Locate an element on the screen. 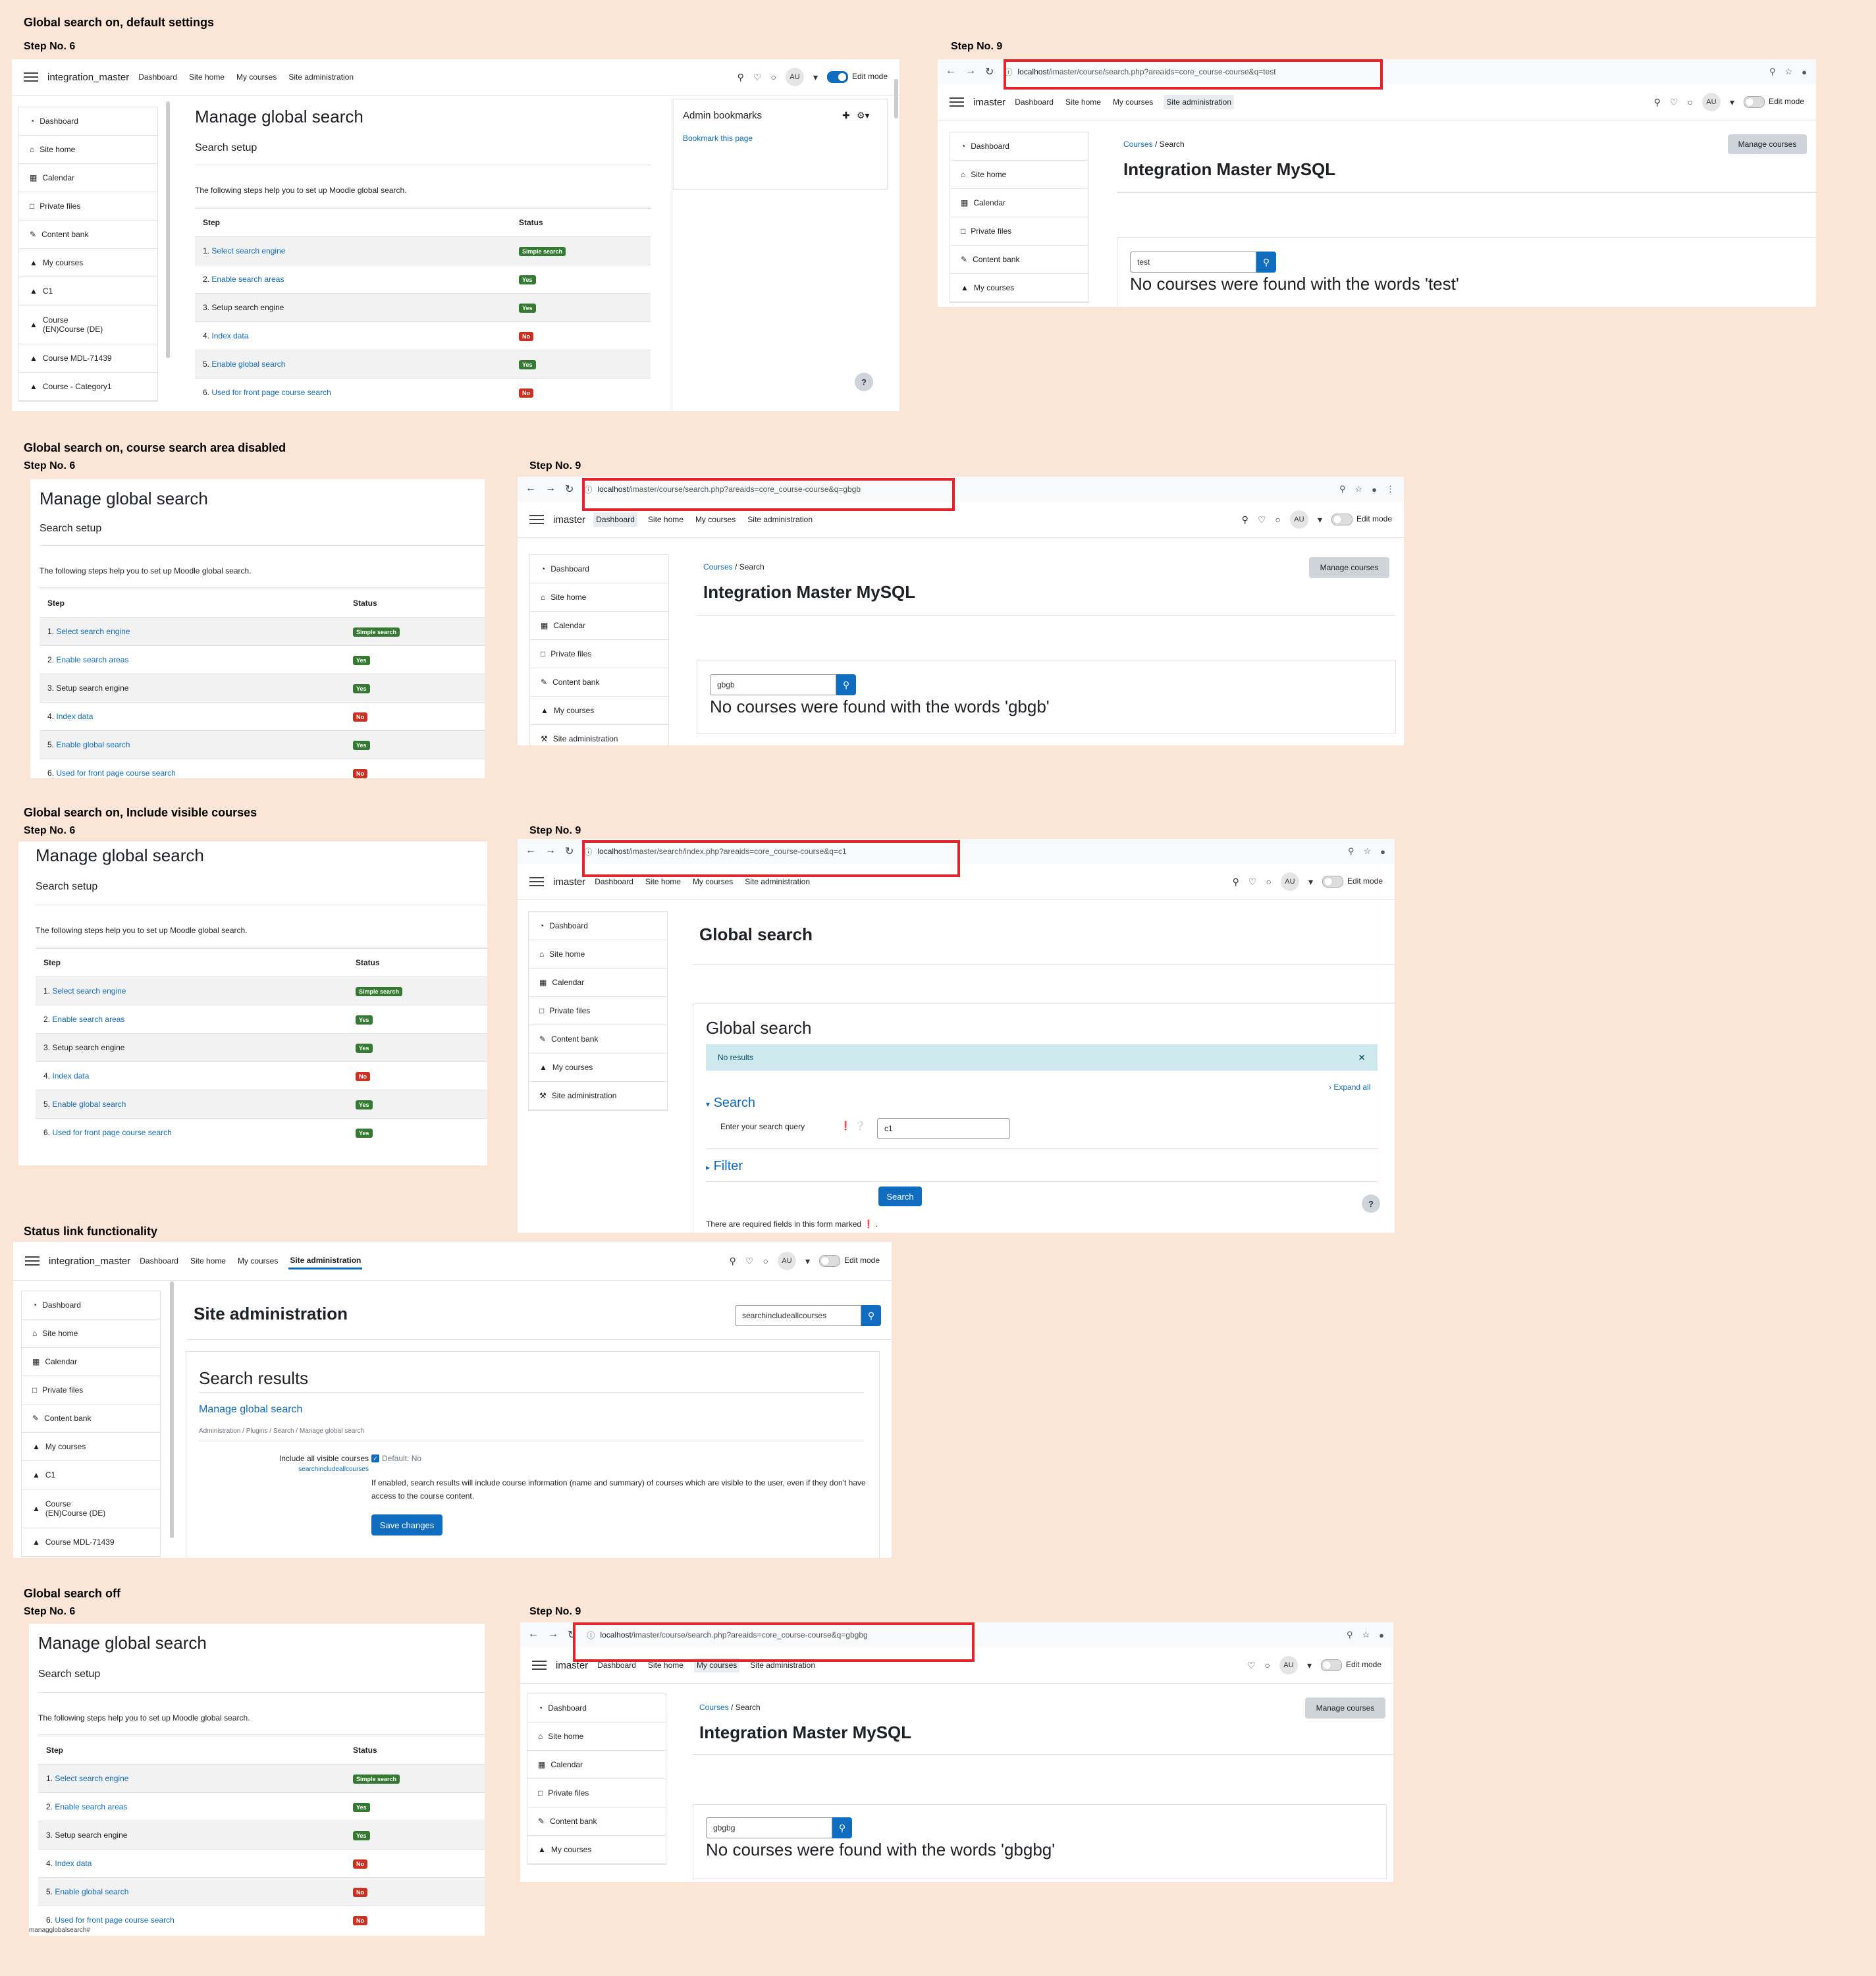  help-icon: ❔ is located at coordinates (861, 1126).